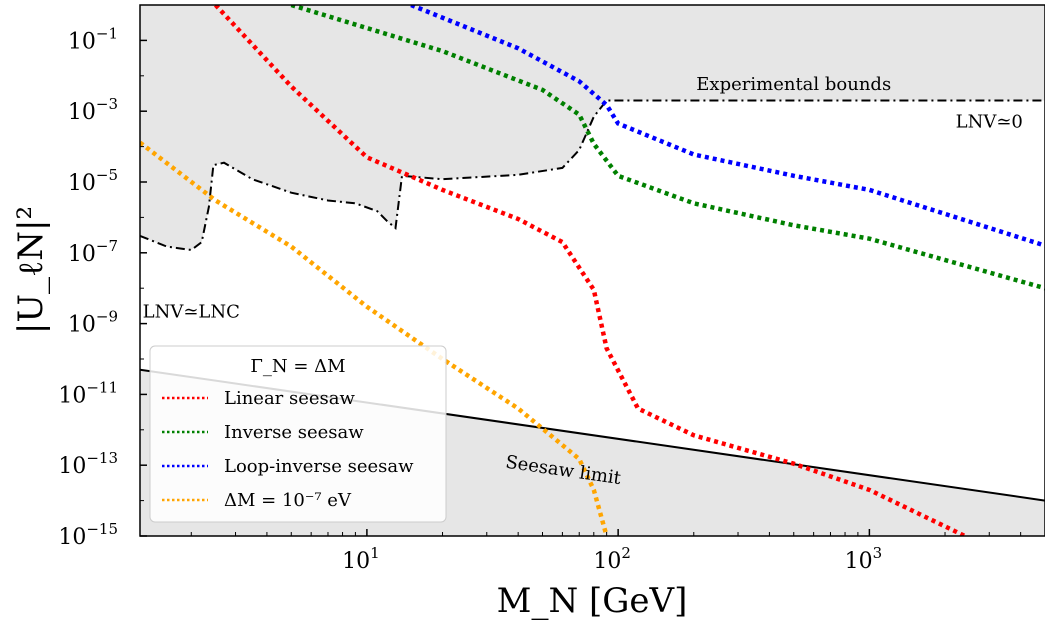 The image size is (1045, 621). Describe the element at coordinates (361, 559) in the screenshot. I see `x-tick-label: 10¹` at that location.